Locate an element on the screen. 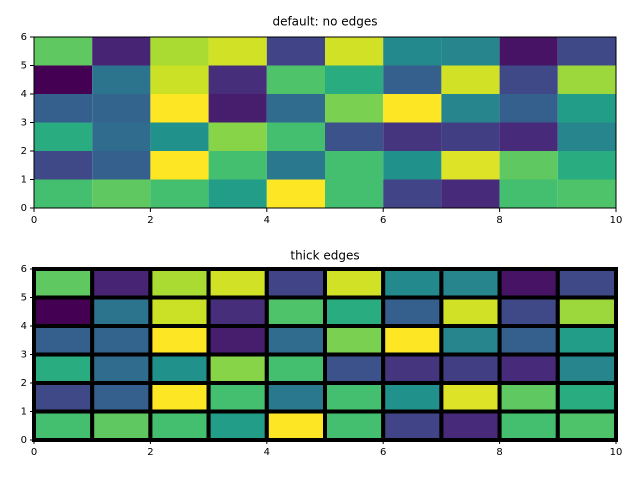  chart-title: default: no edges is located at coordinates (324, 22).